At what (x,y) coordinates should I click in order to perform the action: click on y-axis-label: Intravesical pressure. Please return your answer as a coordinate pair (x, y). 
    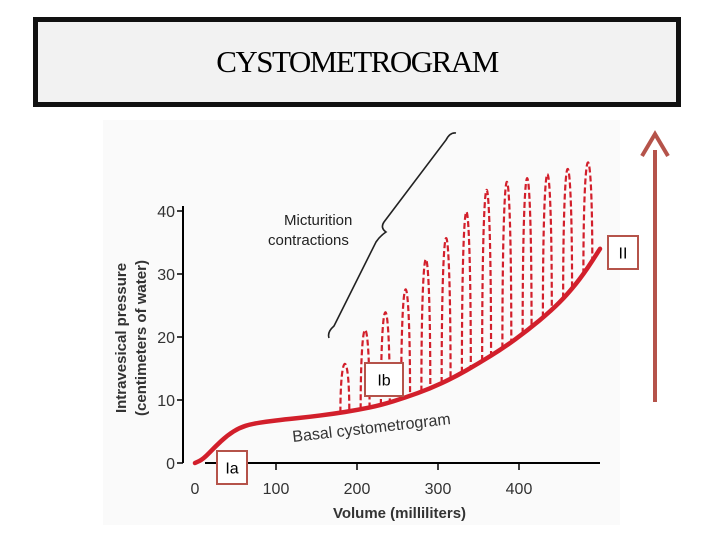
    Looking at the image, I should click on (121, 338).